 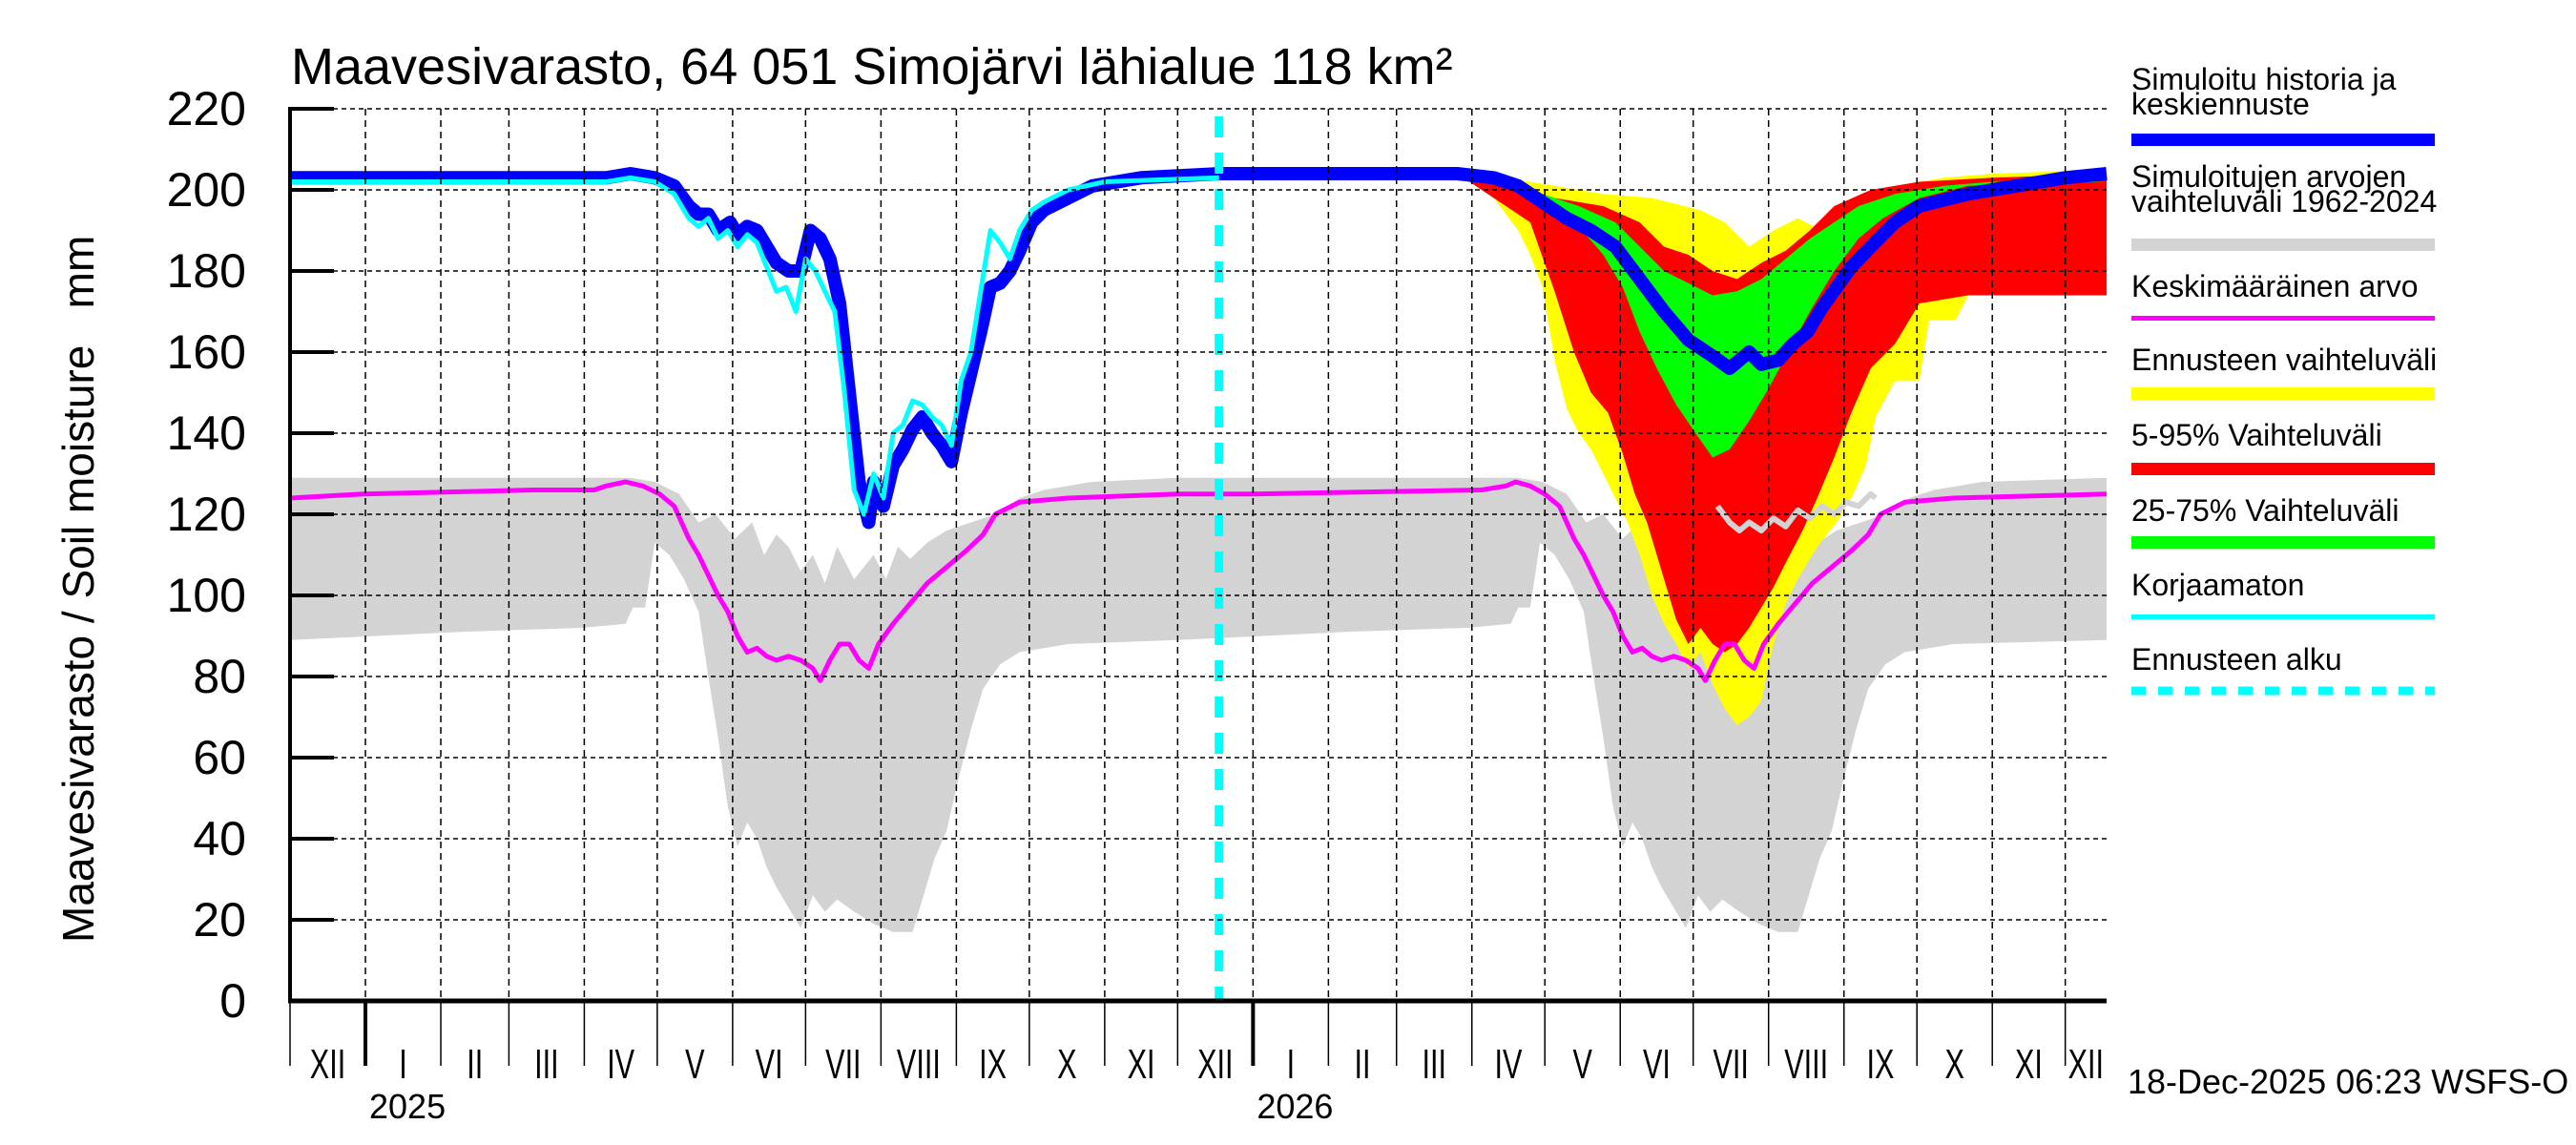 I want to click on legend-item: 5-95% Vaihteluväli, so click(x=2283, y=446).